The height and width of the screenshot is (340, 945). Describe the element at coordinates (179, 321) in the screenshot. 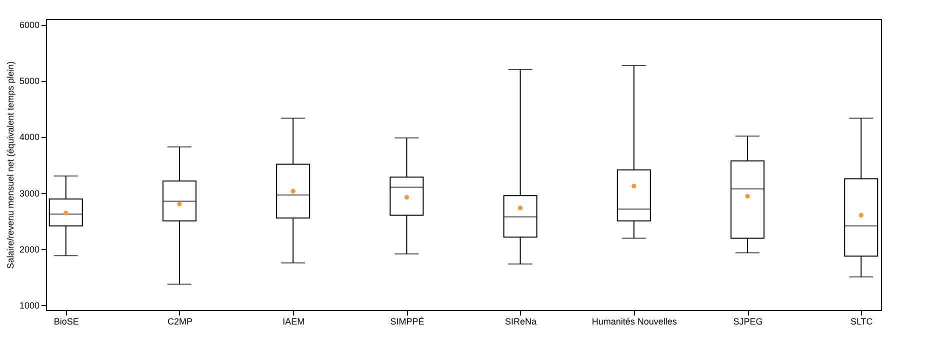

I see `x-tick-label: C2MP` at that location.